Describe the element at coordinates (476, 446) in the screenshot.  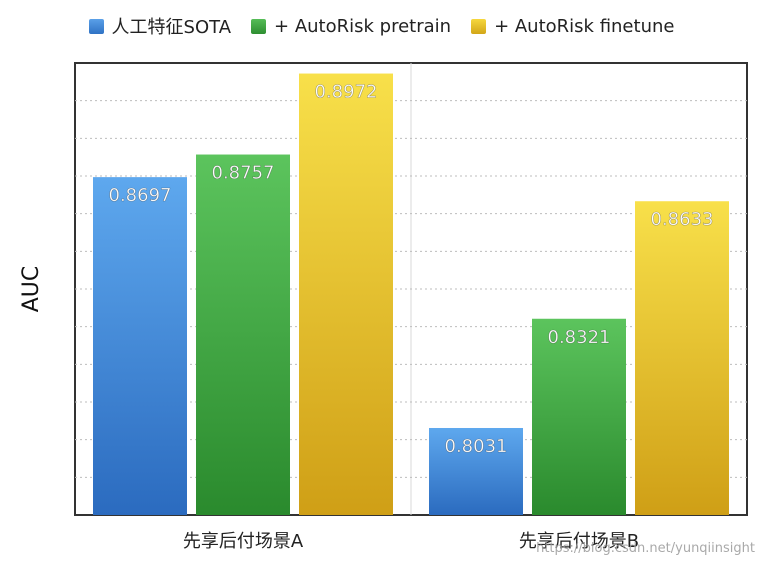
I see `value-label-series-1-category-2: 0.8031` at that location.